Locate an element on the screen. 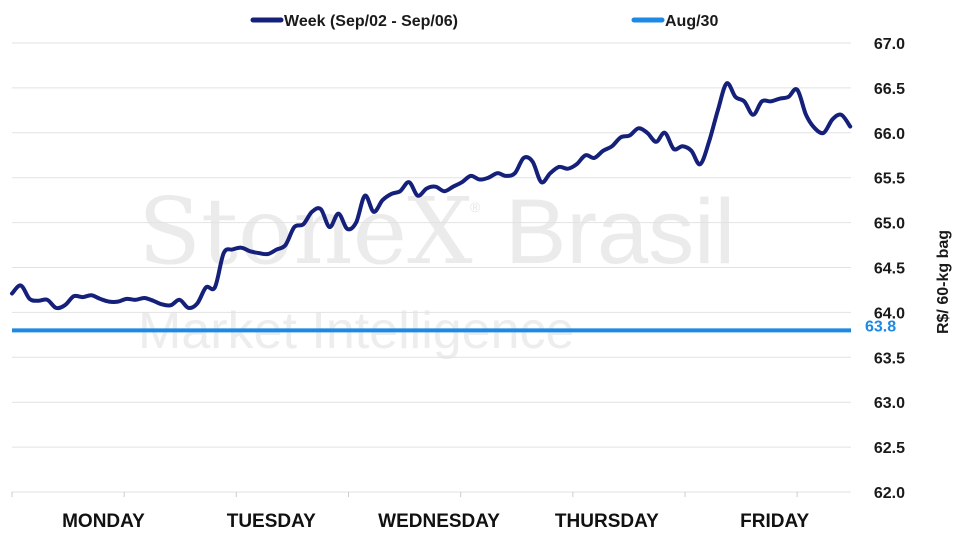 The image size is (975, 535). watermark-brand-light: Brasil is located at coordinates (620, 232).